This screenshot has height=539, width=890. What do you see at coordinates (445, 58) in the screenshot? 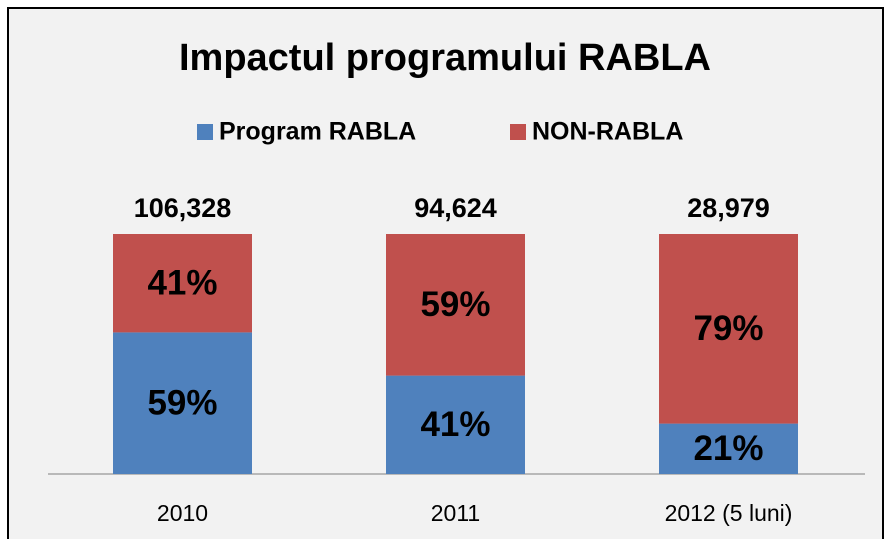
I see `chart-title: Impactul programului RABLA` at bounding box center [445, 58].